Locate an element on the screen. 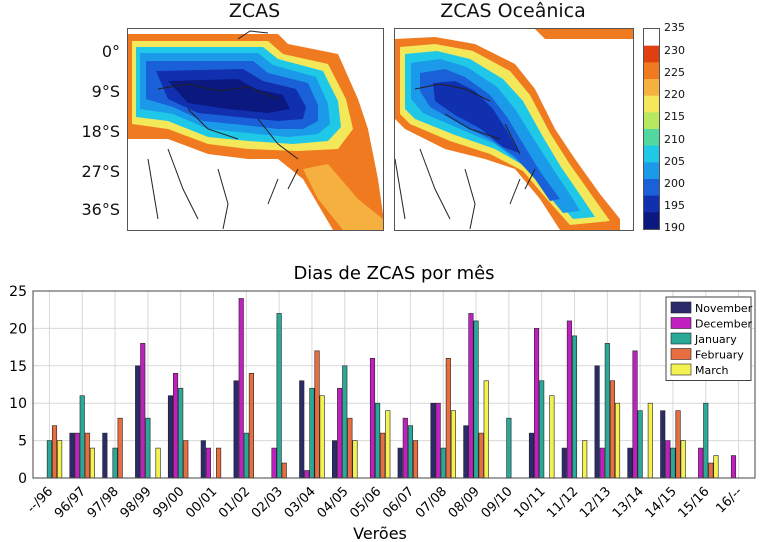  colorbar-tick: 230 is located at coordinates (674, 50).